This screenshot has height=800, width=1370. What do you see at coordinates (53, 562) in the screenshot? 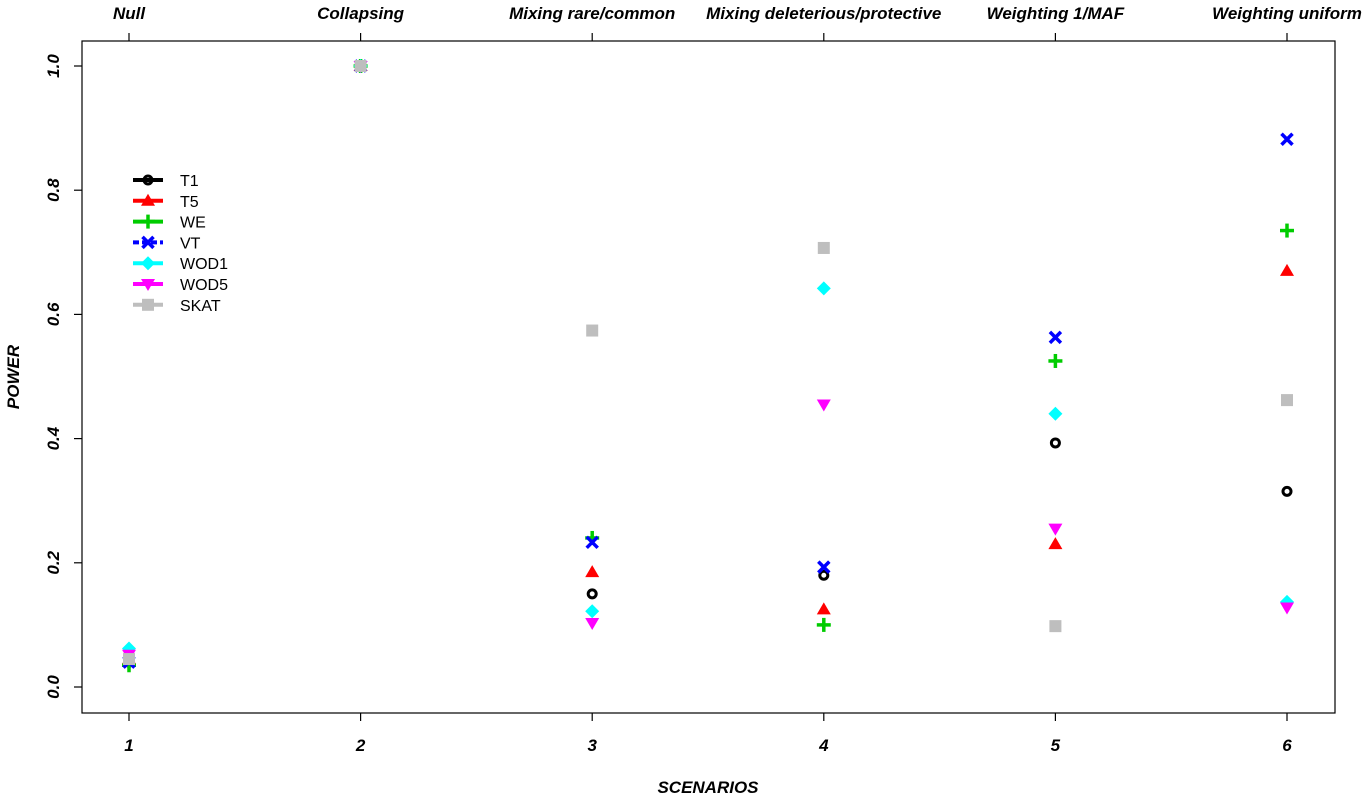
I see `y-tick-label: 0.2` at bounding box center [53, 562].